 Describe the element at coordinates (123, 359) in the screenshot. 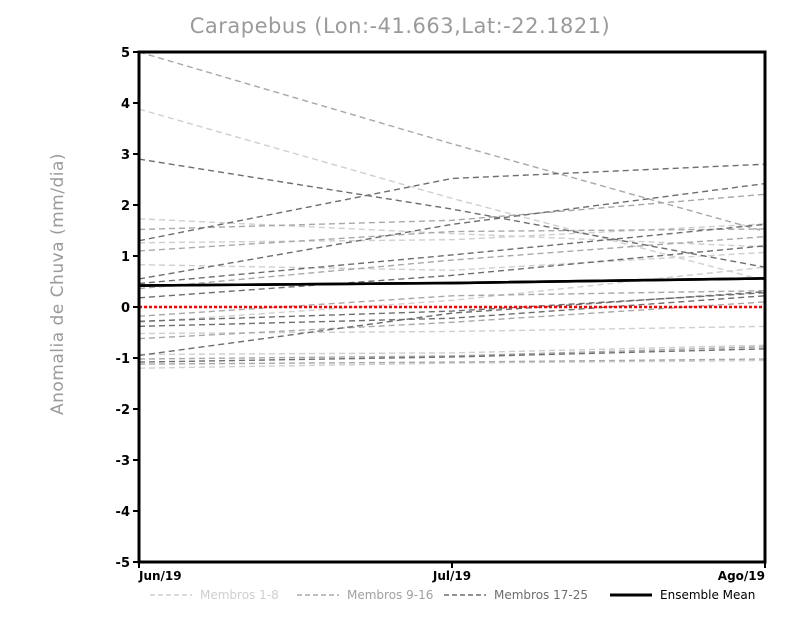

I see `y-axis-tick-label: -1` at that location.